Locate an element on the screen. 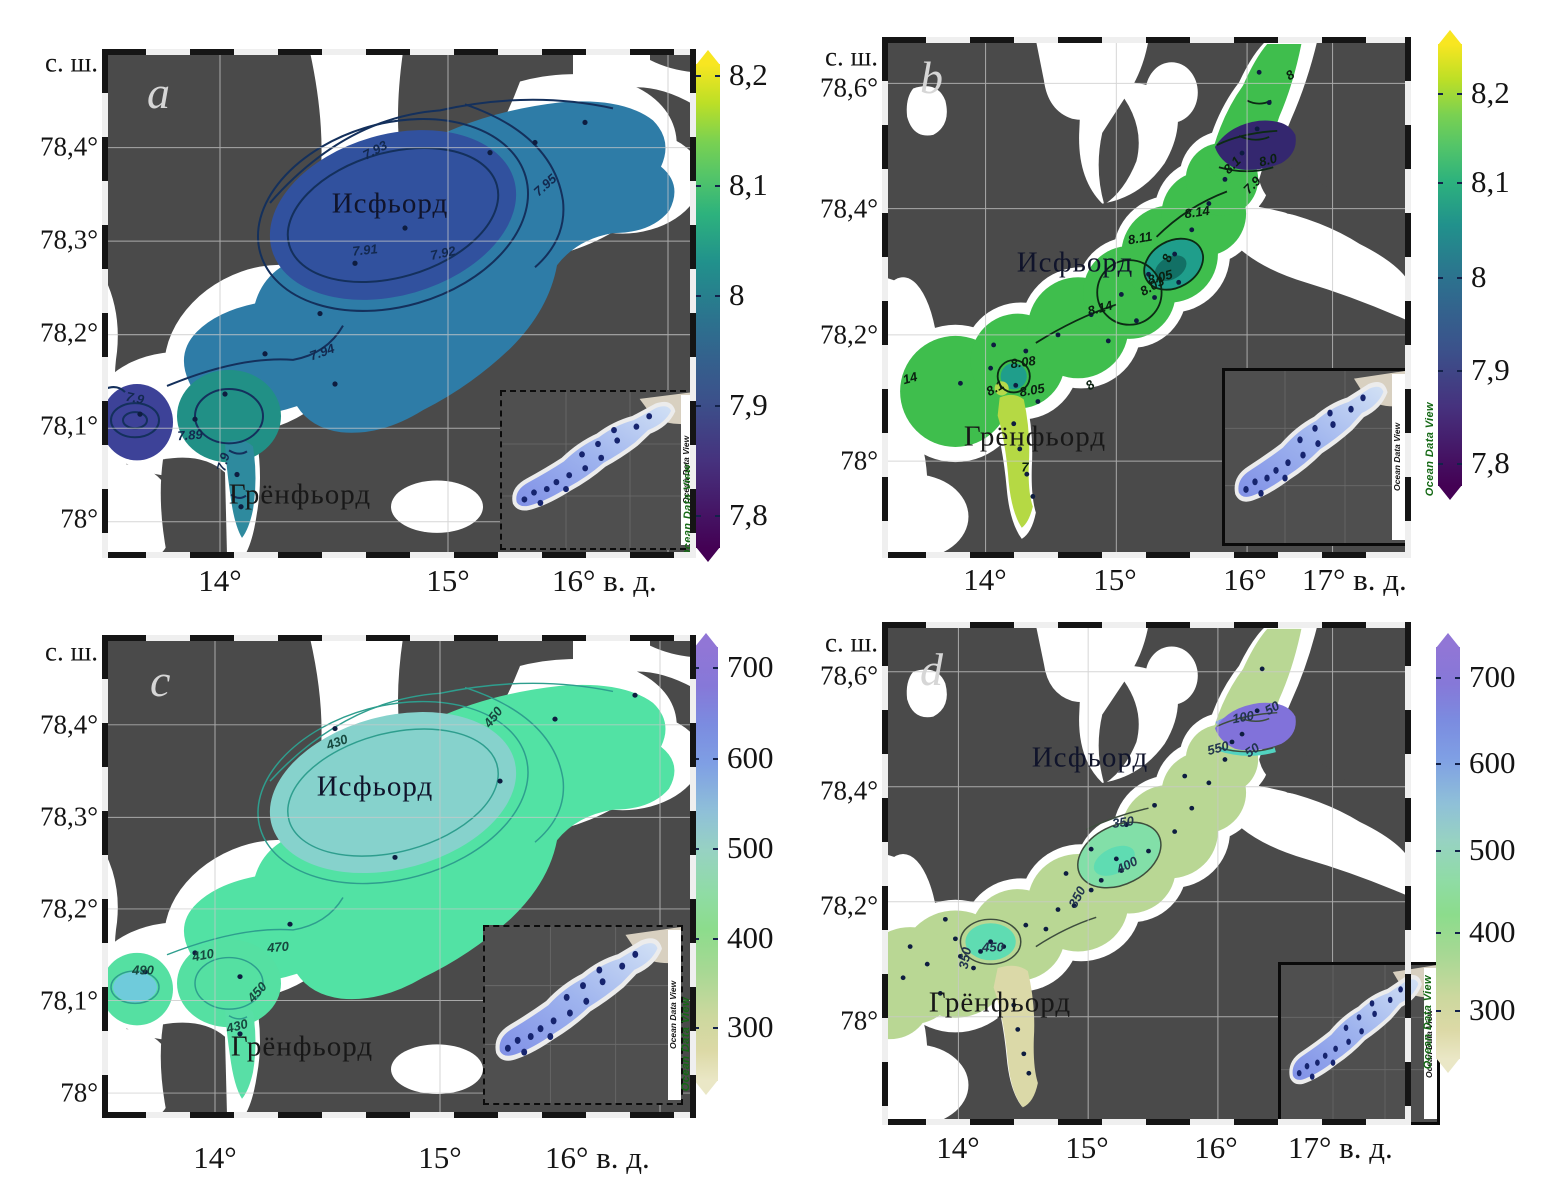 Image resolution: width=1544 pixels, height=1184 pixels. panel-letter: d is located at coordinates (931, 669).